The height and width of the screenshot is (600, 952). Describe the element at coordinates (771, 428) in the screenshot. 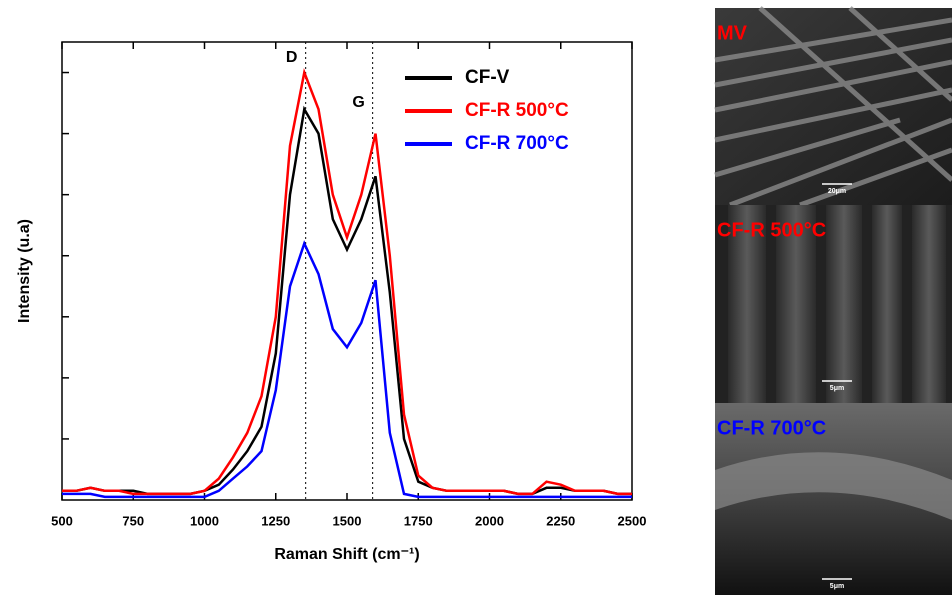

I see `image-label: CF-R 700°C` at that location.